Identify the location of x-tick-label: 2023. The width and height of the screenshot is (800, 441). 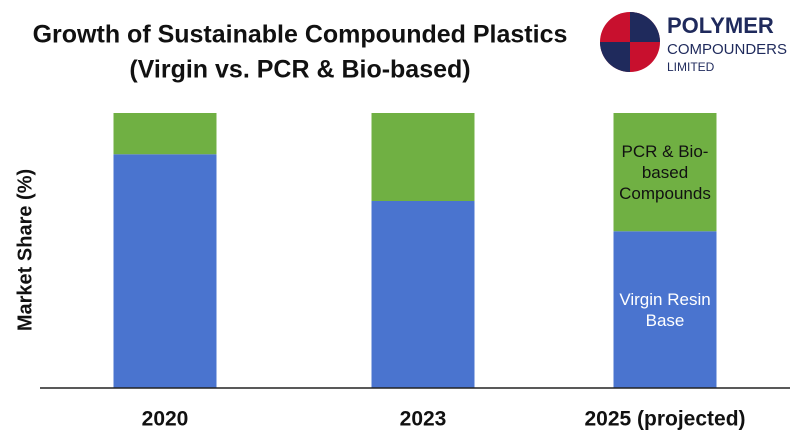
(423, 419).